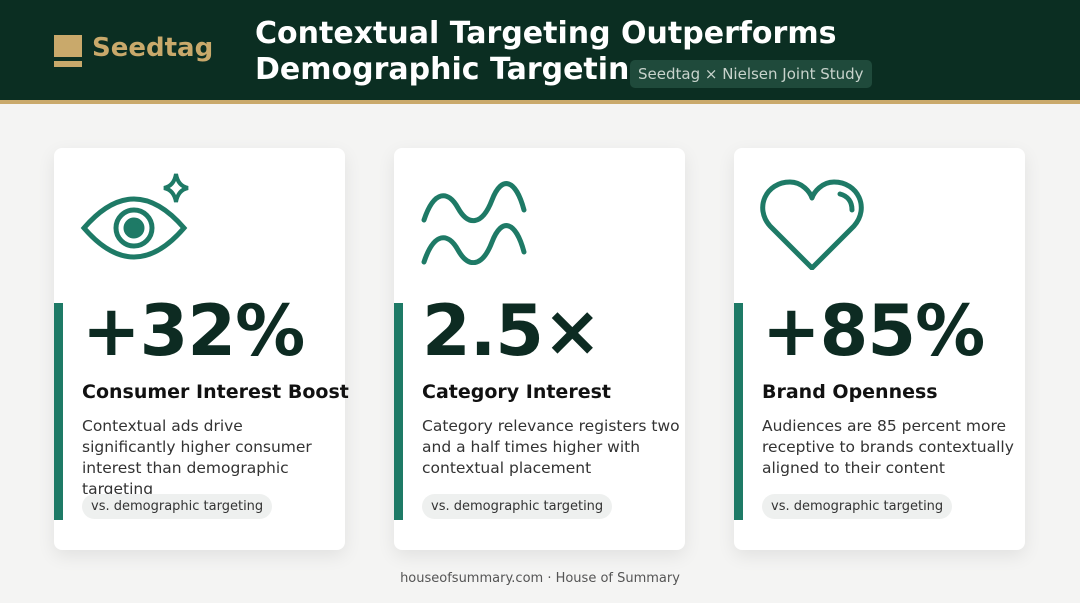 This screenshot has height=603, width=1080. I want to click on eye-icon, so click(134, 216).